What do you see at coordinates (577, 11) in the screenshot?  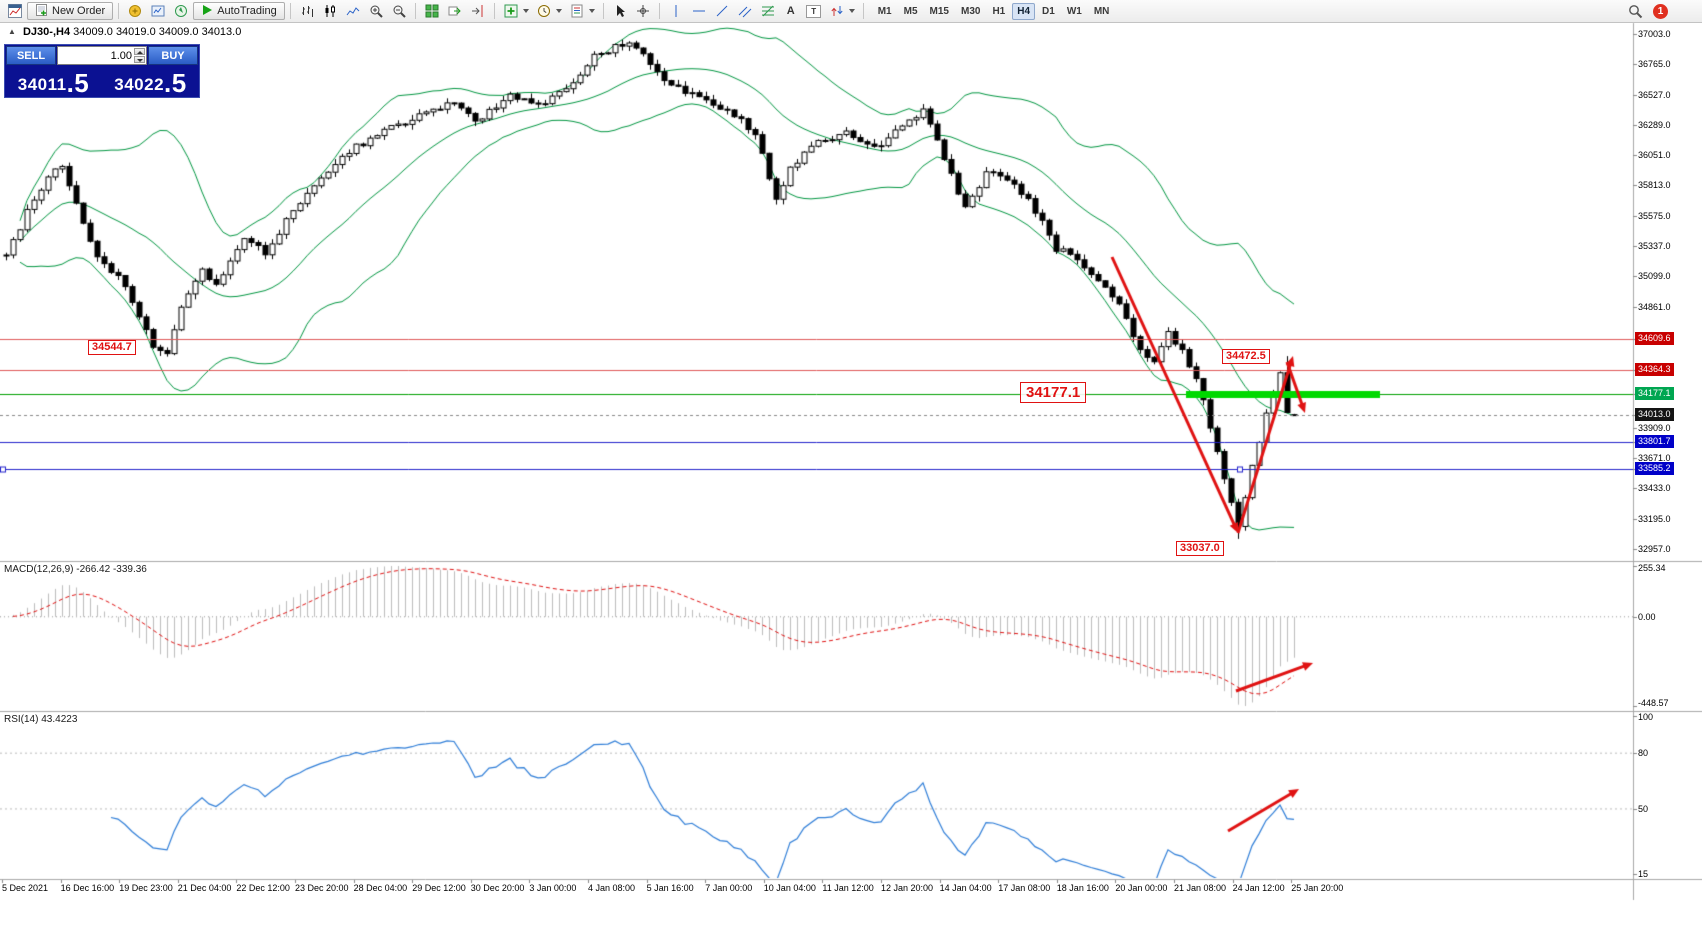 I see `templates-icon` at bounding box center [577, 11].